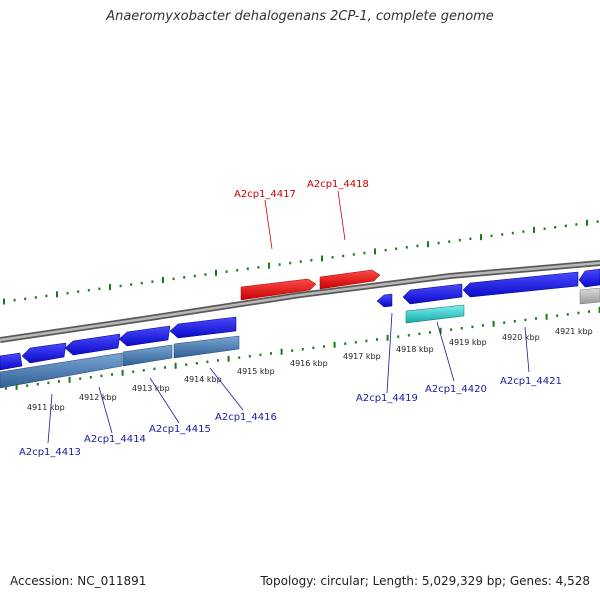 This screenshot has width=600, height=600. Describe the element at coordinates (246, 417) in the screenshot. I see `gene-label-A2cp1_4416: A2cp1_4416` at that location.